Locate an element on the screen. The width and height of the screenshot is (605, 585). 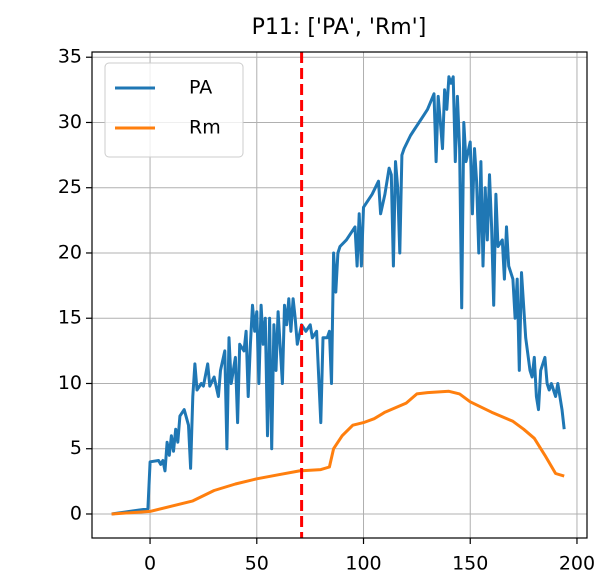
y-tick-label: 25 is located at coordinates (70, 187).